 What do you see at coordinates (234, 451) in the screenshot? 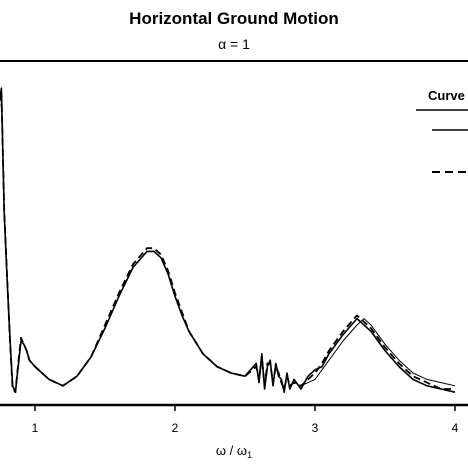
I see `x-axis-label: ω / ω1` at bounding box center [234, 451].